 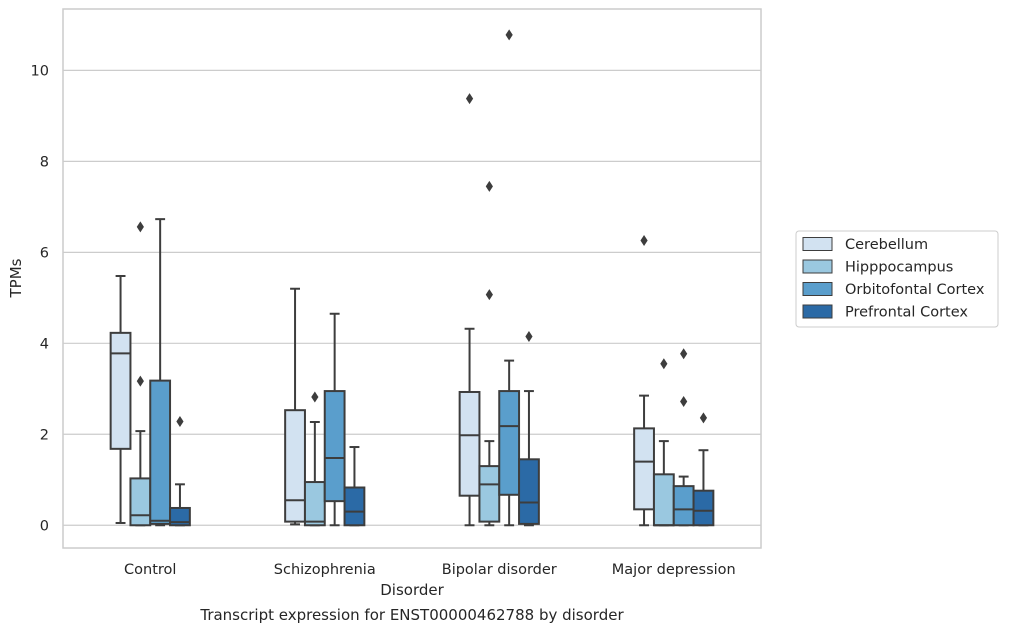 I want to click on y-tick-label: 6, so click(x=44, y=253).